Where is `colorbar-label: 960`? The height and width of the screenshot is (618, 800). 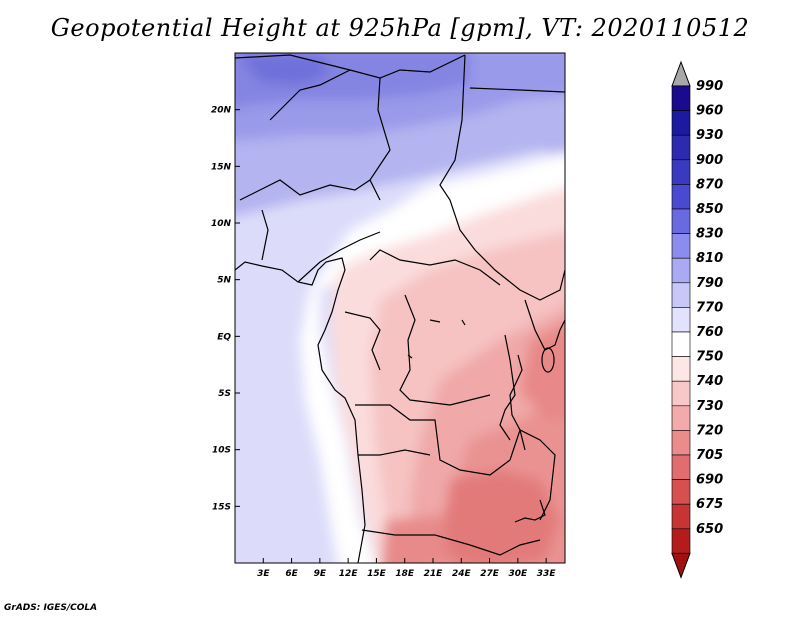
colorbar-label: 960 is located at coordinates (709, 111).